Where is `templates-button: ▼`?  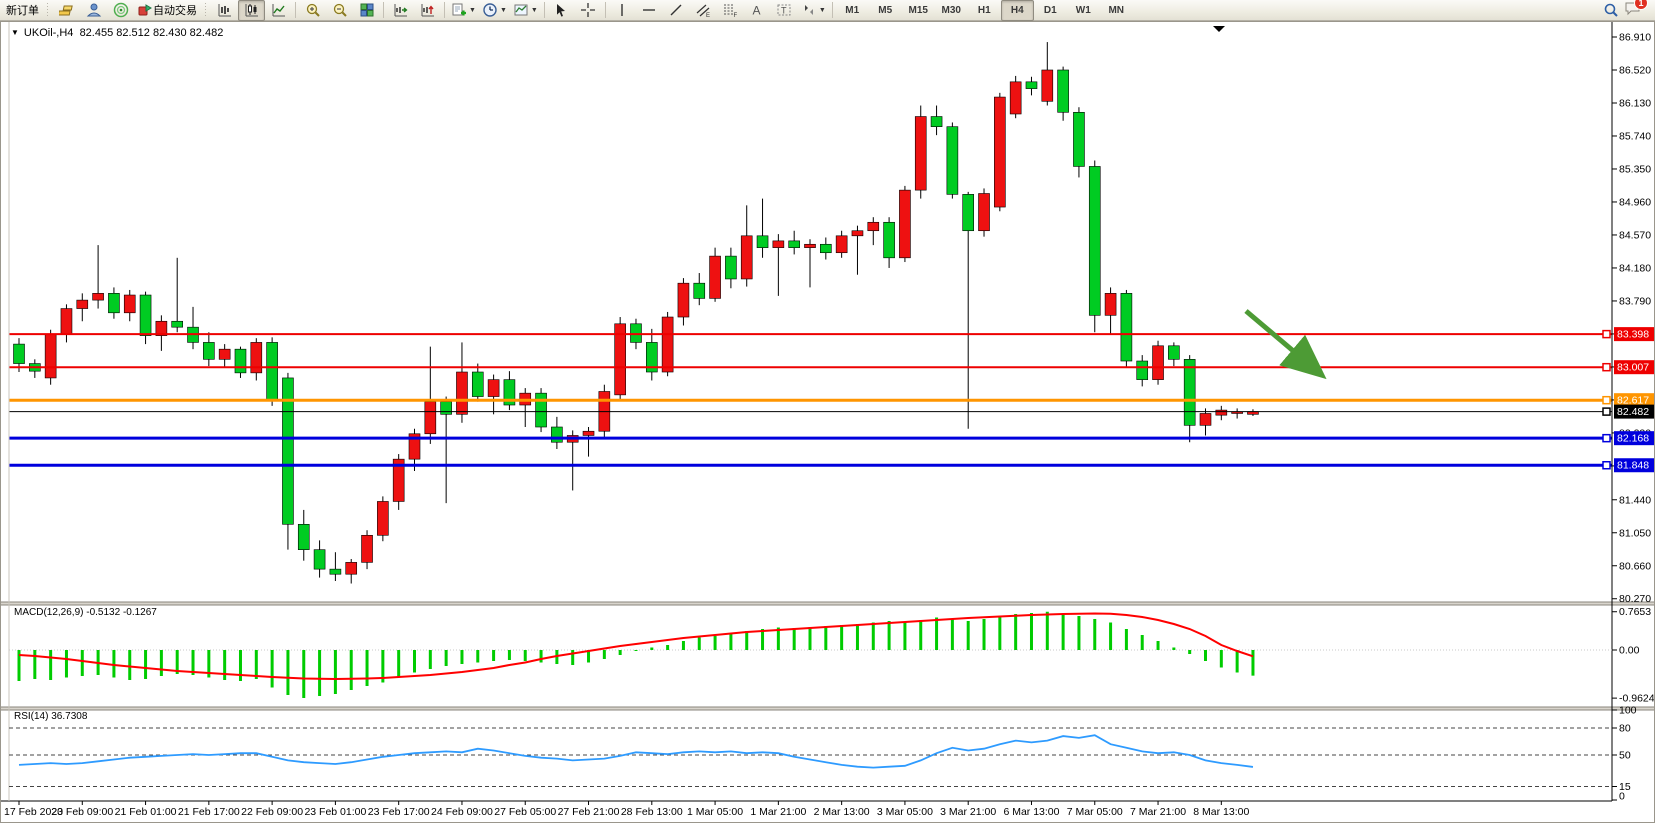 templates-button: ▼ is located at coordinates (525, 10).